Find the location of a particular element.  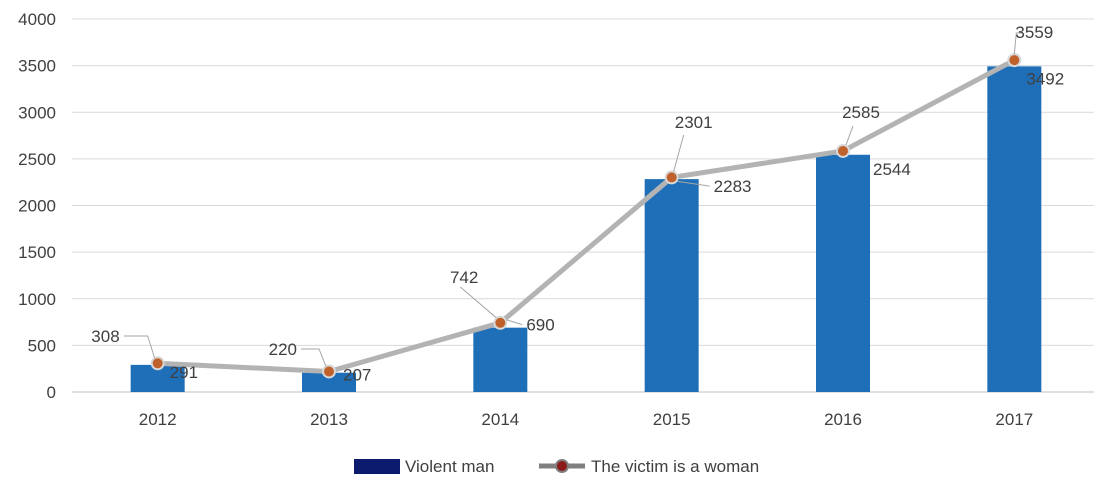

y-tick-label: 1000 is located at coordinates (37, 299).